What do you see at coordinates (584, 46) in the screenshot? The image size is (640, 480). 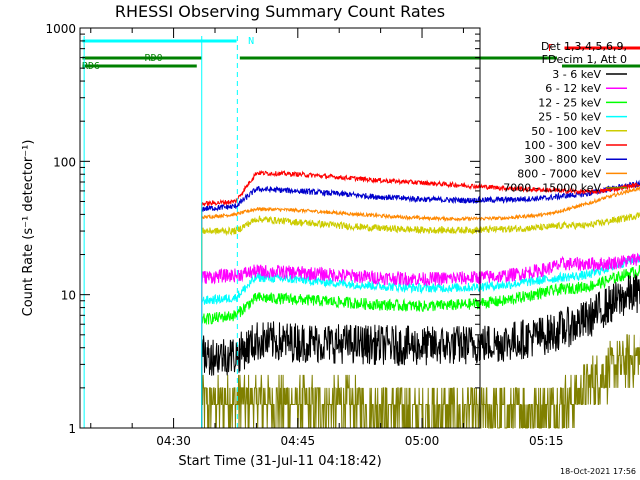 I see `legend-header: Det 1,3,4,5,6,9,` at bounding box center [584, 46].